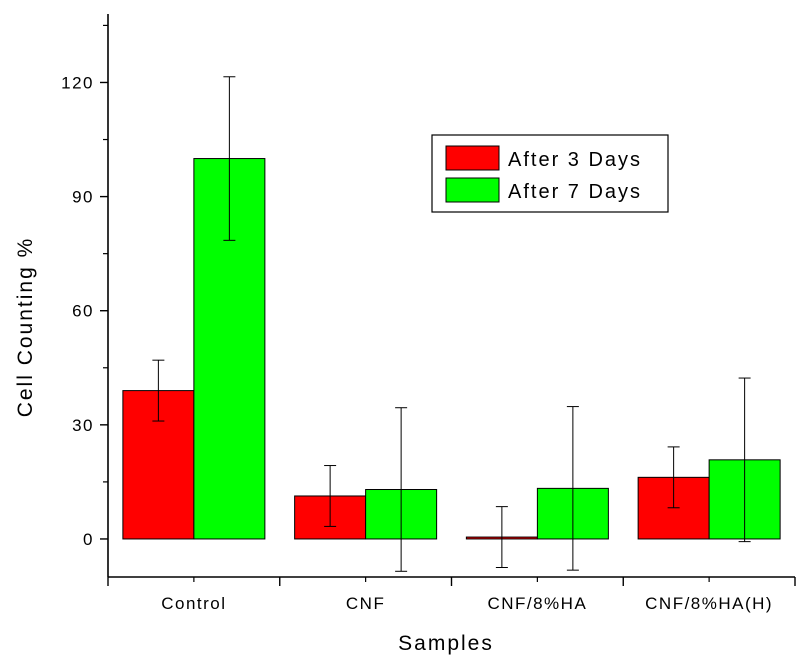 The width and height of the screenshot is (808, 667). I want to click on y-tick-label-30: 30, so click(83, 425).